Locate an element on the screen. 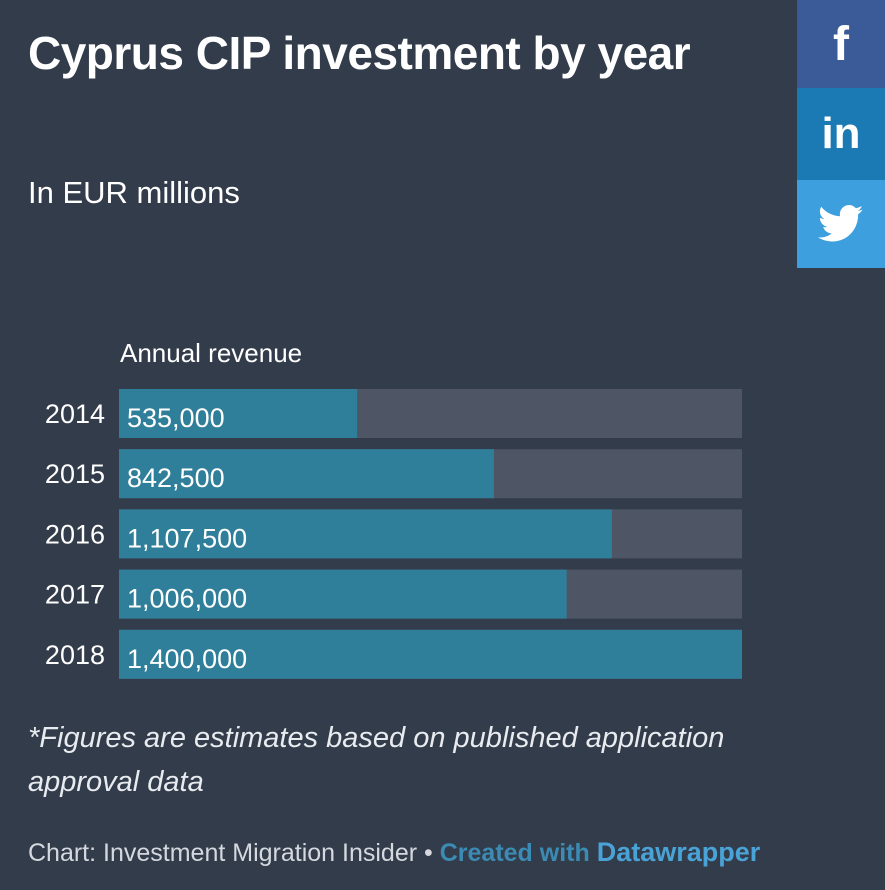 This screenshot has height=890, width=885. twitter-icon is located at coordinates (841, 223).